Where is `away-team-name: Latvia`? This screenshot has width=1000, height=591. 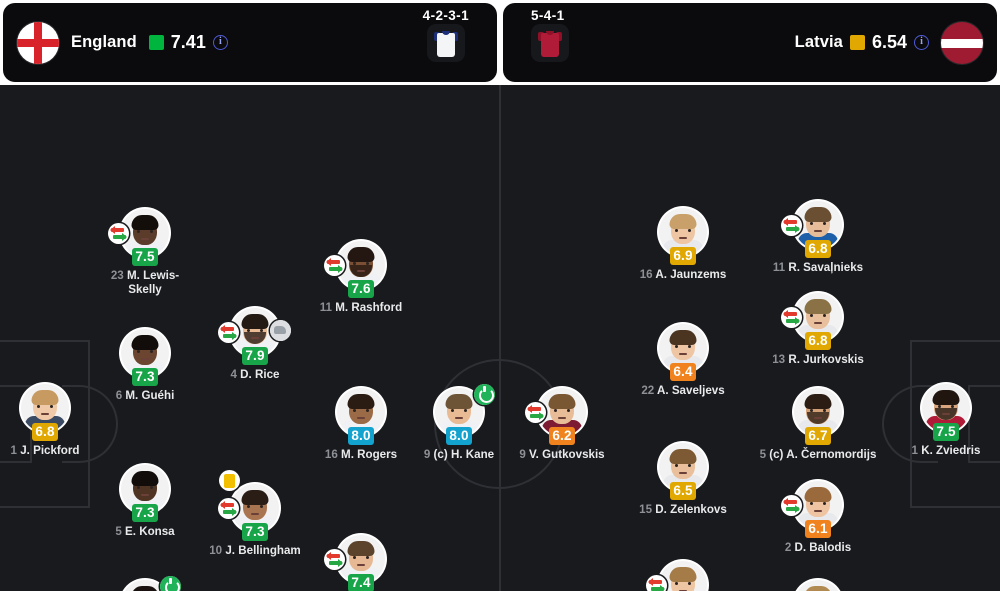
away-team-name: Latvia is located at coordinates (818, 42).